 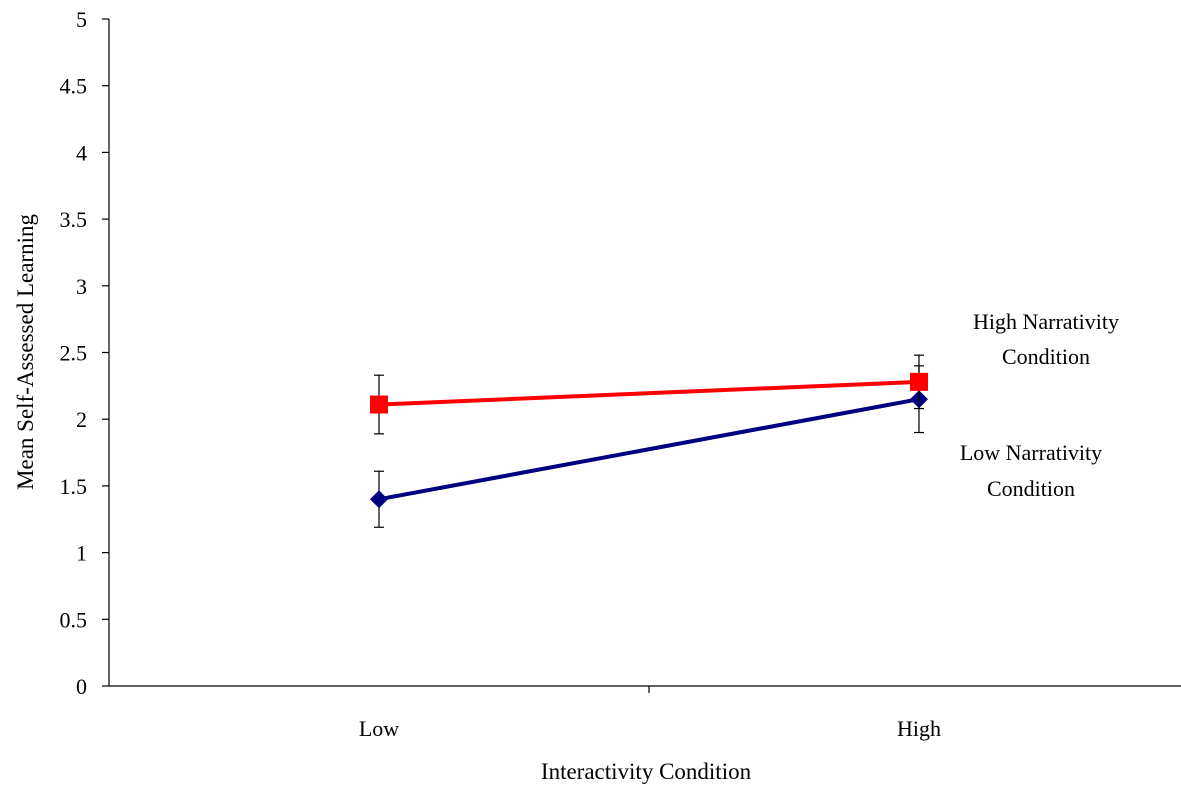 I want to click on series-high-narrativity, so click(x=649, y=394).